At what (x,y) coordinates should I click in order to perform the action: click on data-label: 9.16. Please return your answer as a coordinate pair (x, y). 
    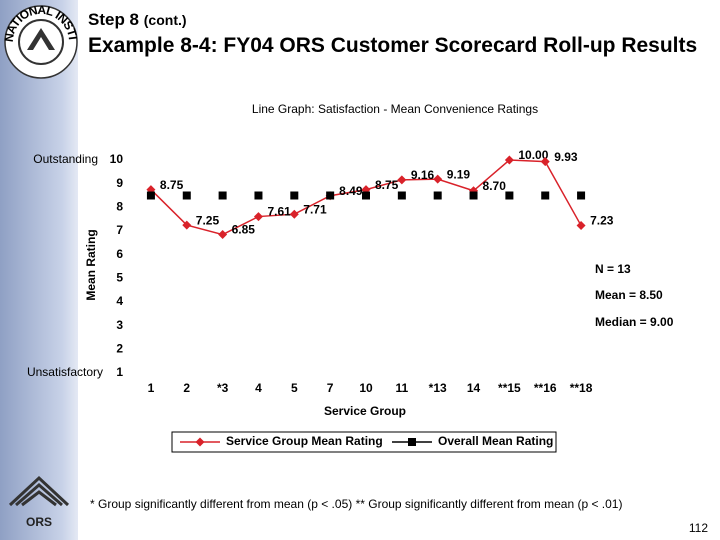
    Looking at the image, I should click on (423, 175).